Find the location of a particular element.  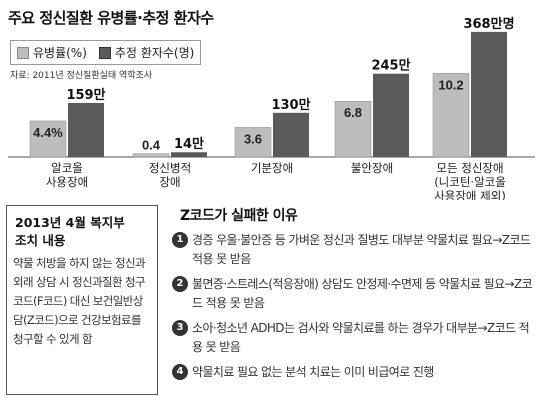

category-label: 정신병적 장애 is located at coordinates (170, 175).